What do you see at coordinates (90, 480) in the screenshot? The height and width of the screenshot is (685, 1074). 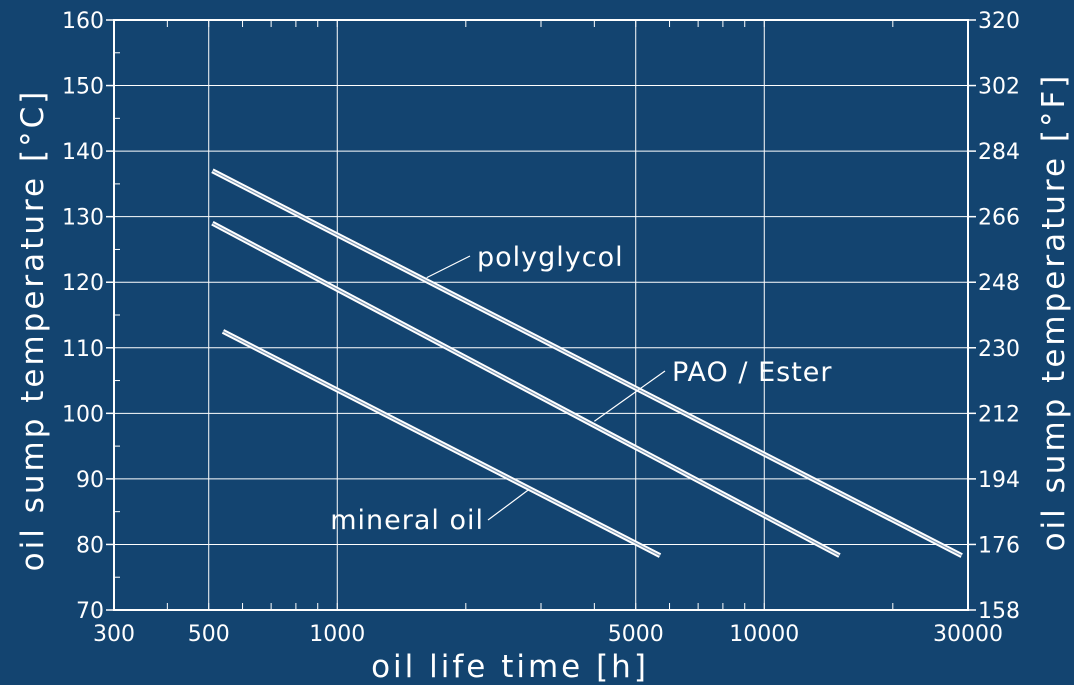 I see `y-left-tick-label: 90` at bounding box center [90, 480].